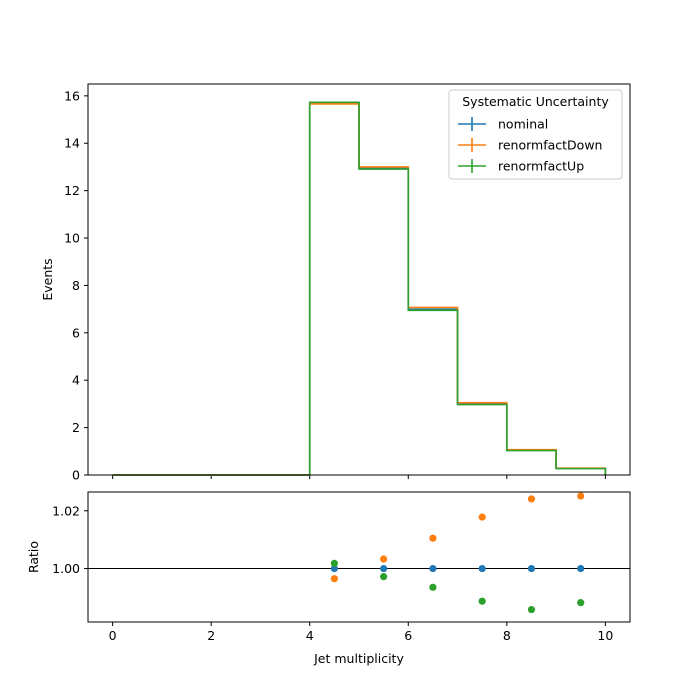 This screenshot has width=700, height=700. What do you see at coordinates (541, 166) in the screenshot?
I see `legend-label-renormfactUp: renormfactUp` at bounding box center [541, 166].